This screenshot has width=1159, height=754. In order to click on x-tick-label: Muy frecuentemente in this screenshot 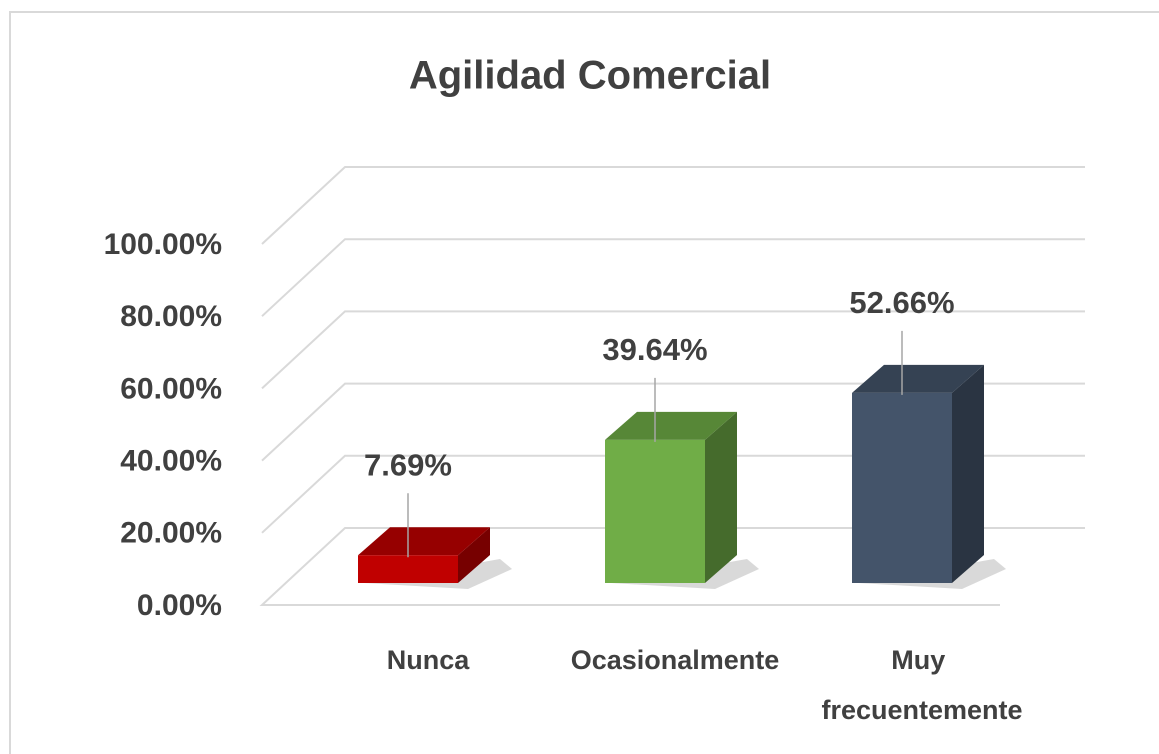, I will do `click(921, 685)`.